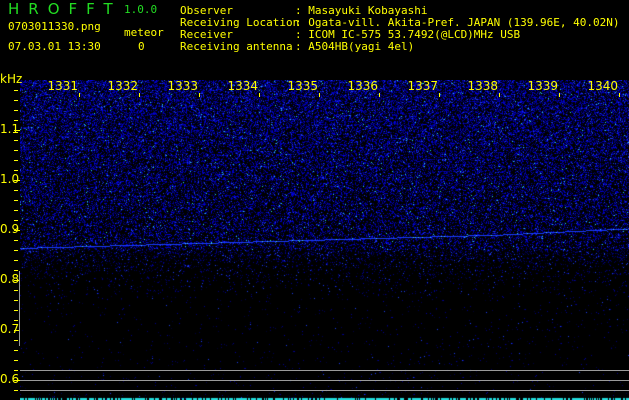 This screenshot has height=400, width=629. What do you see at coordinates (10, 279) in the screenshot?
I see `y-label: 0.8` at bounding box center [10, 279].